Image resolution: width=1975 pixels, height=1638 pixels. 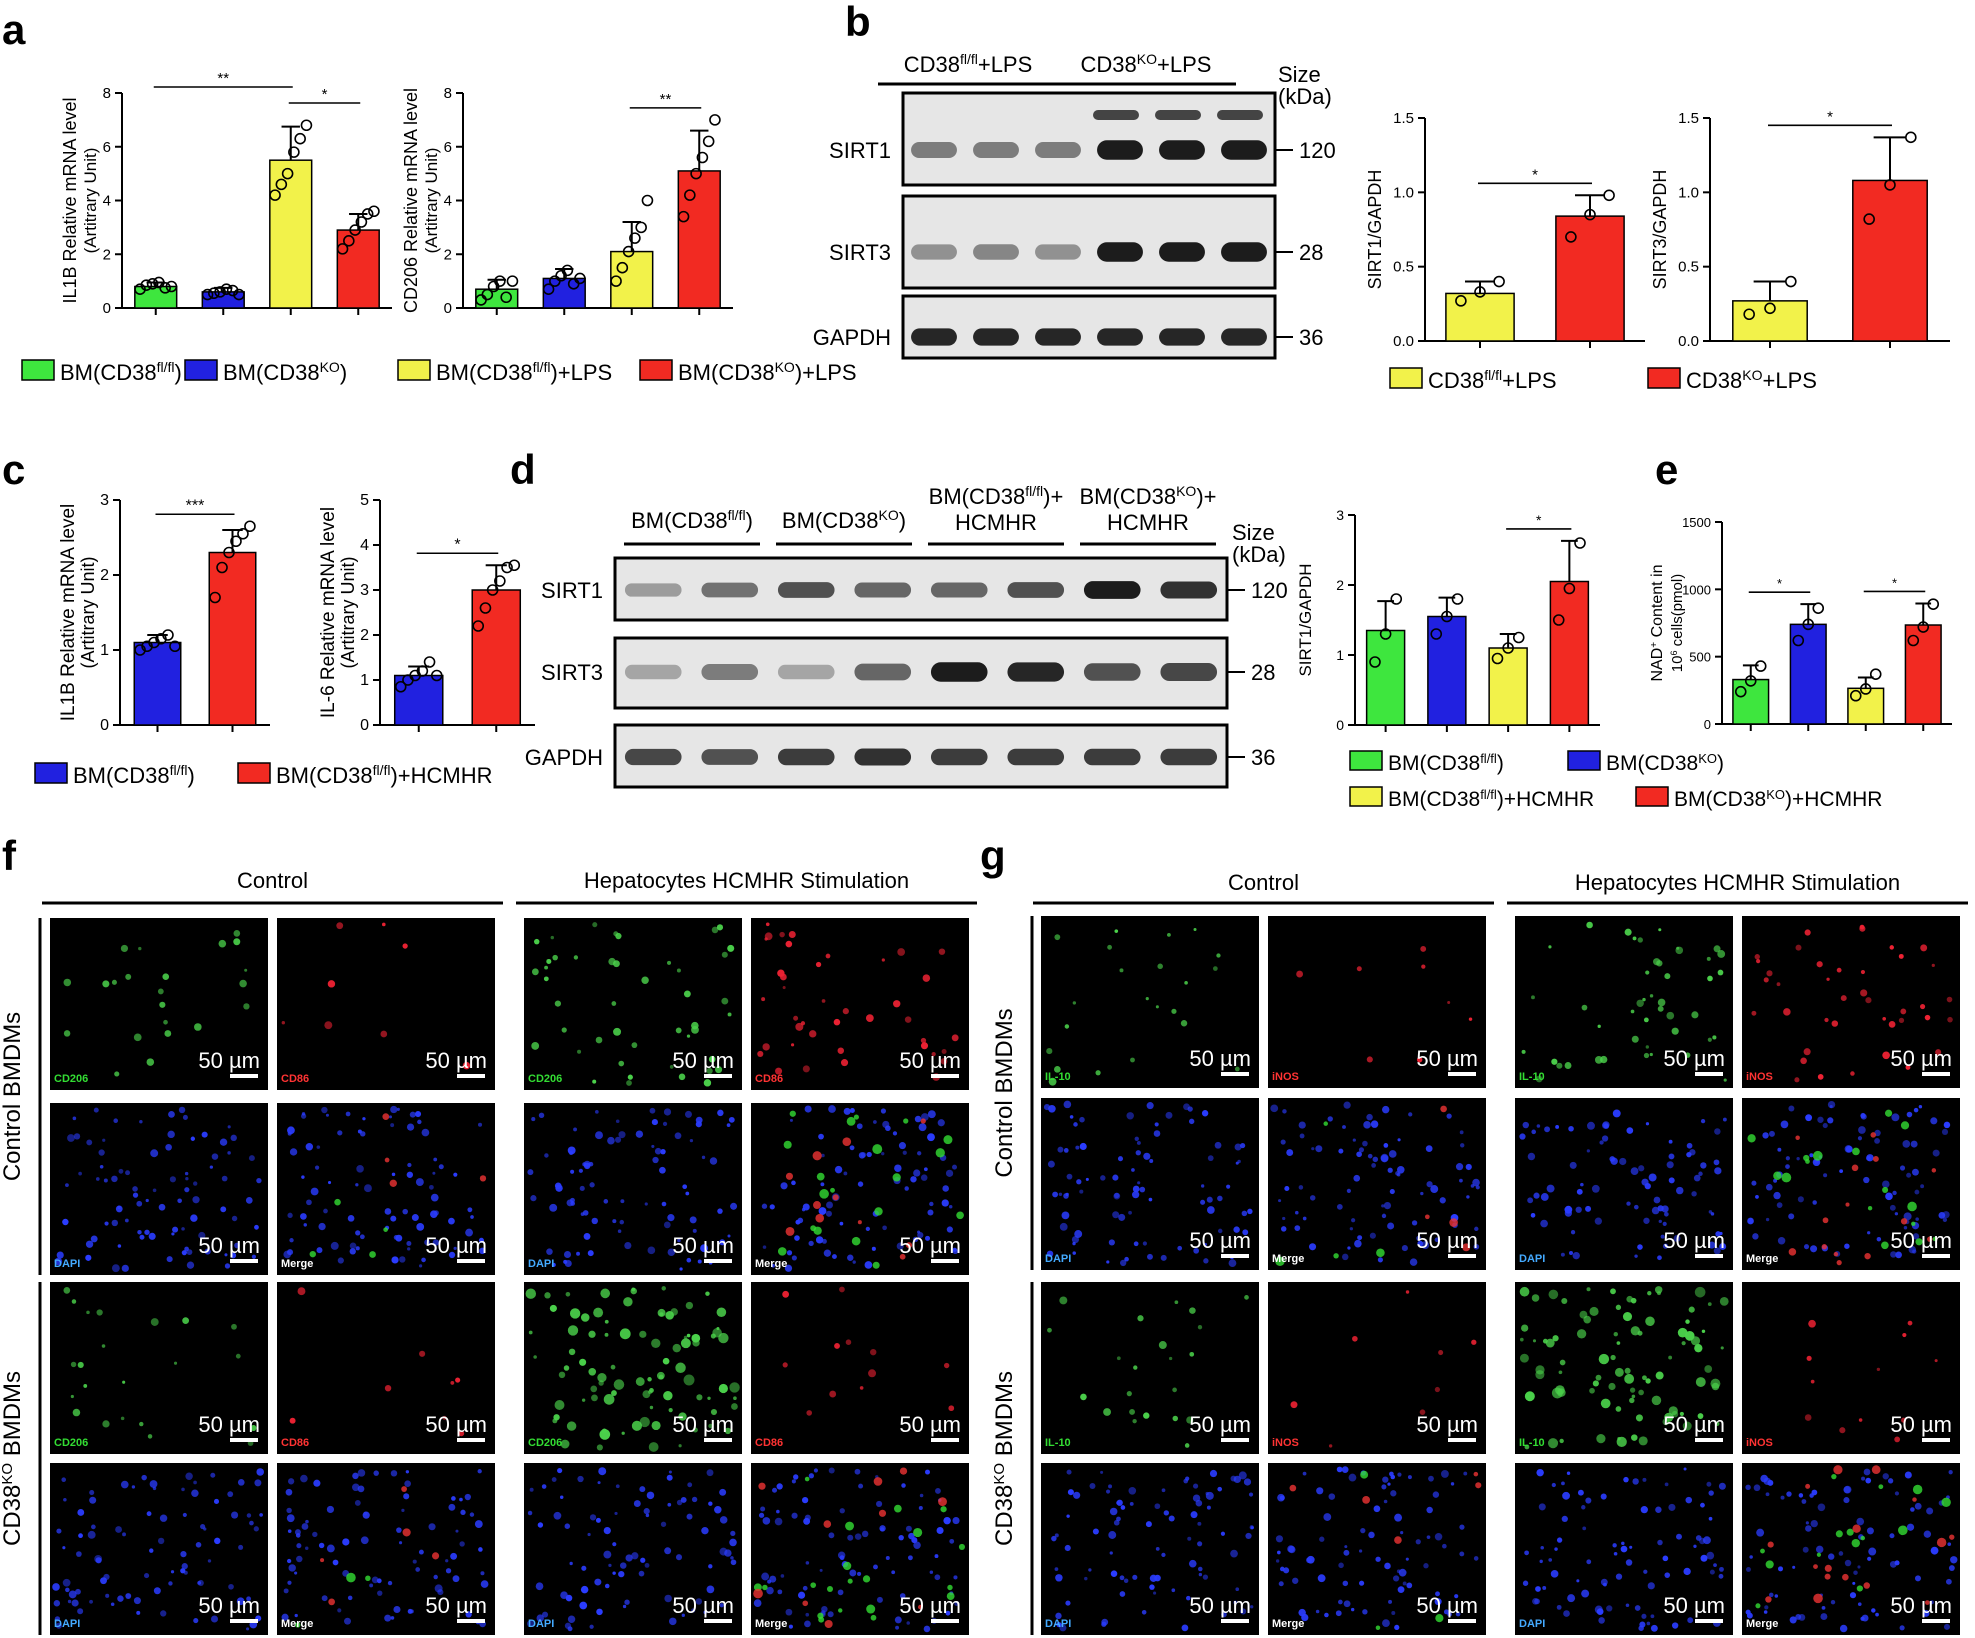 What do you see at coordinates (1545, 799) in the screenshot?
I see `legend-label-part: )+HCMHR` at bounding box center [1545, 799].